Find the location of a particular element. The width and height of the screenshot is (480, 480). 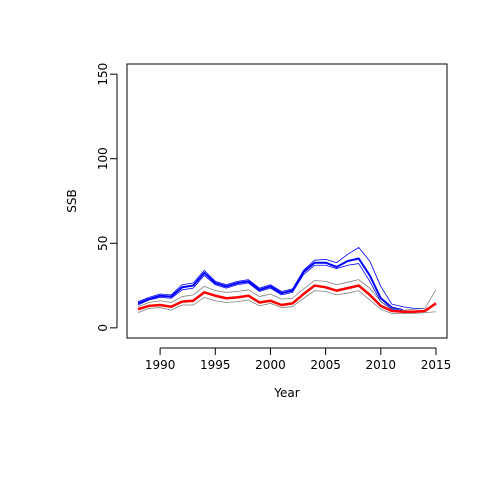

series-layer is located at coordinates (287, 280).